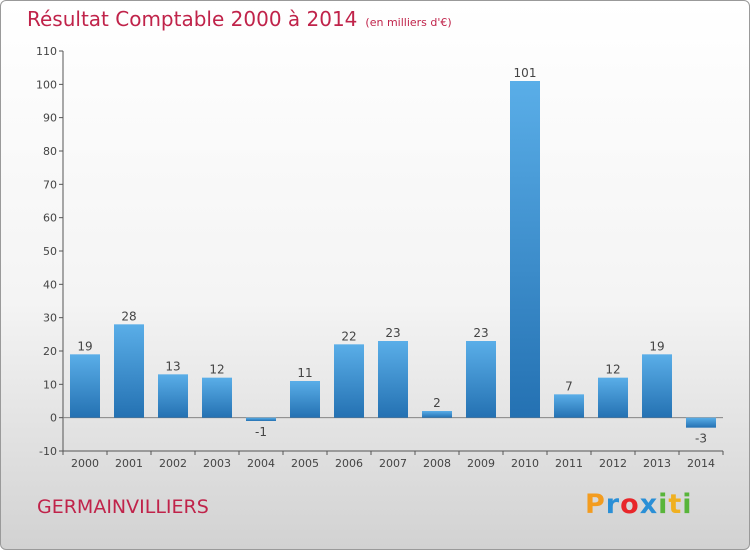  Describe the element at coordinates (613, 463) in the screenshot. I see `x-tick-label: 2012` at that location.